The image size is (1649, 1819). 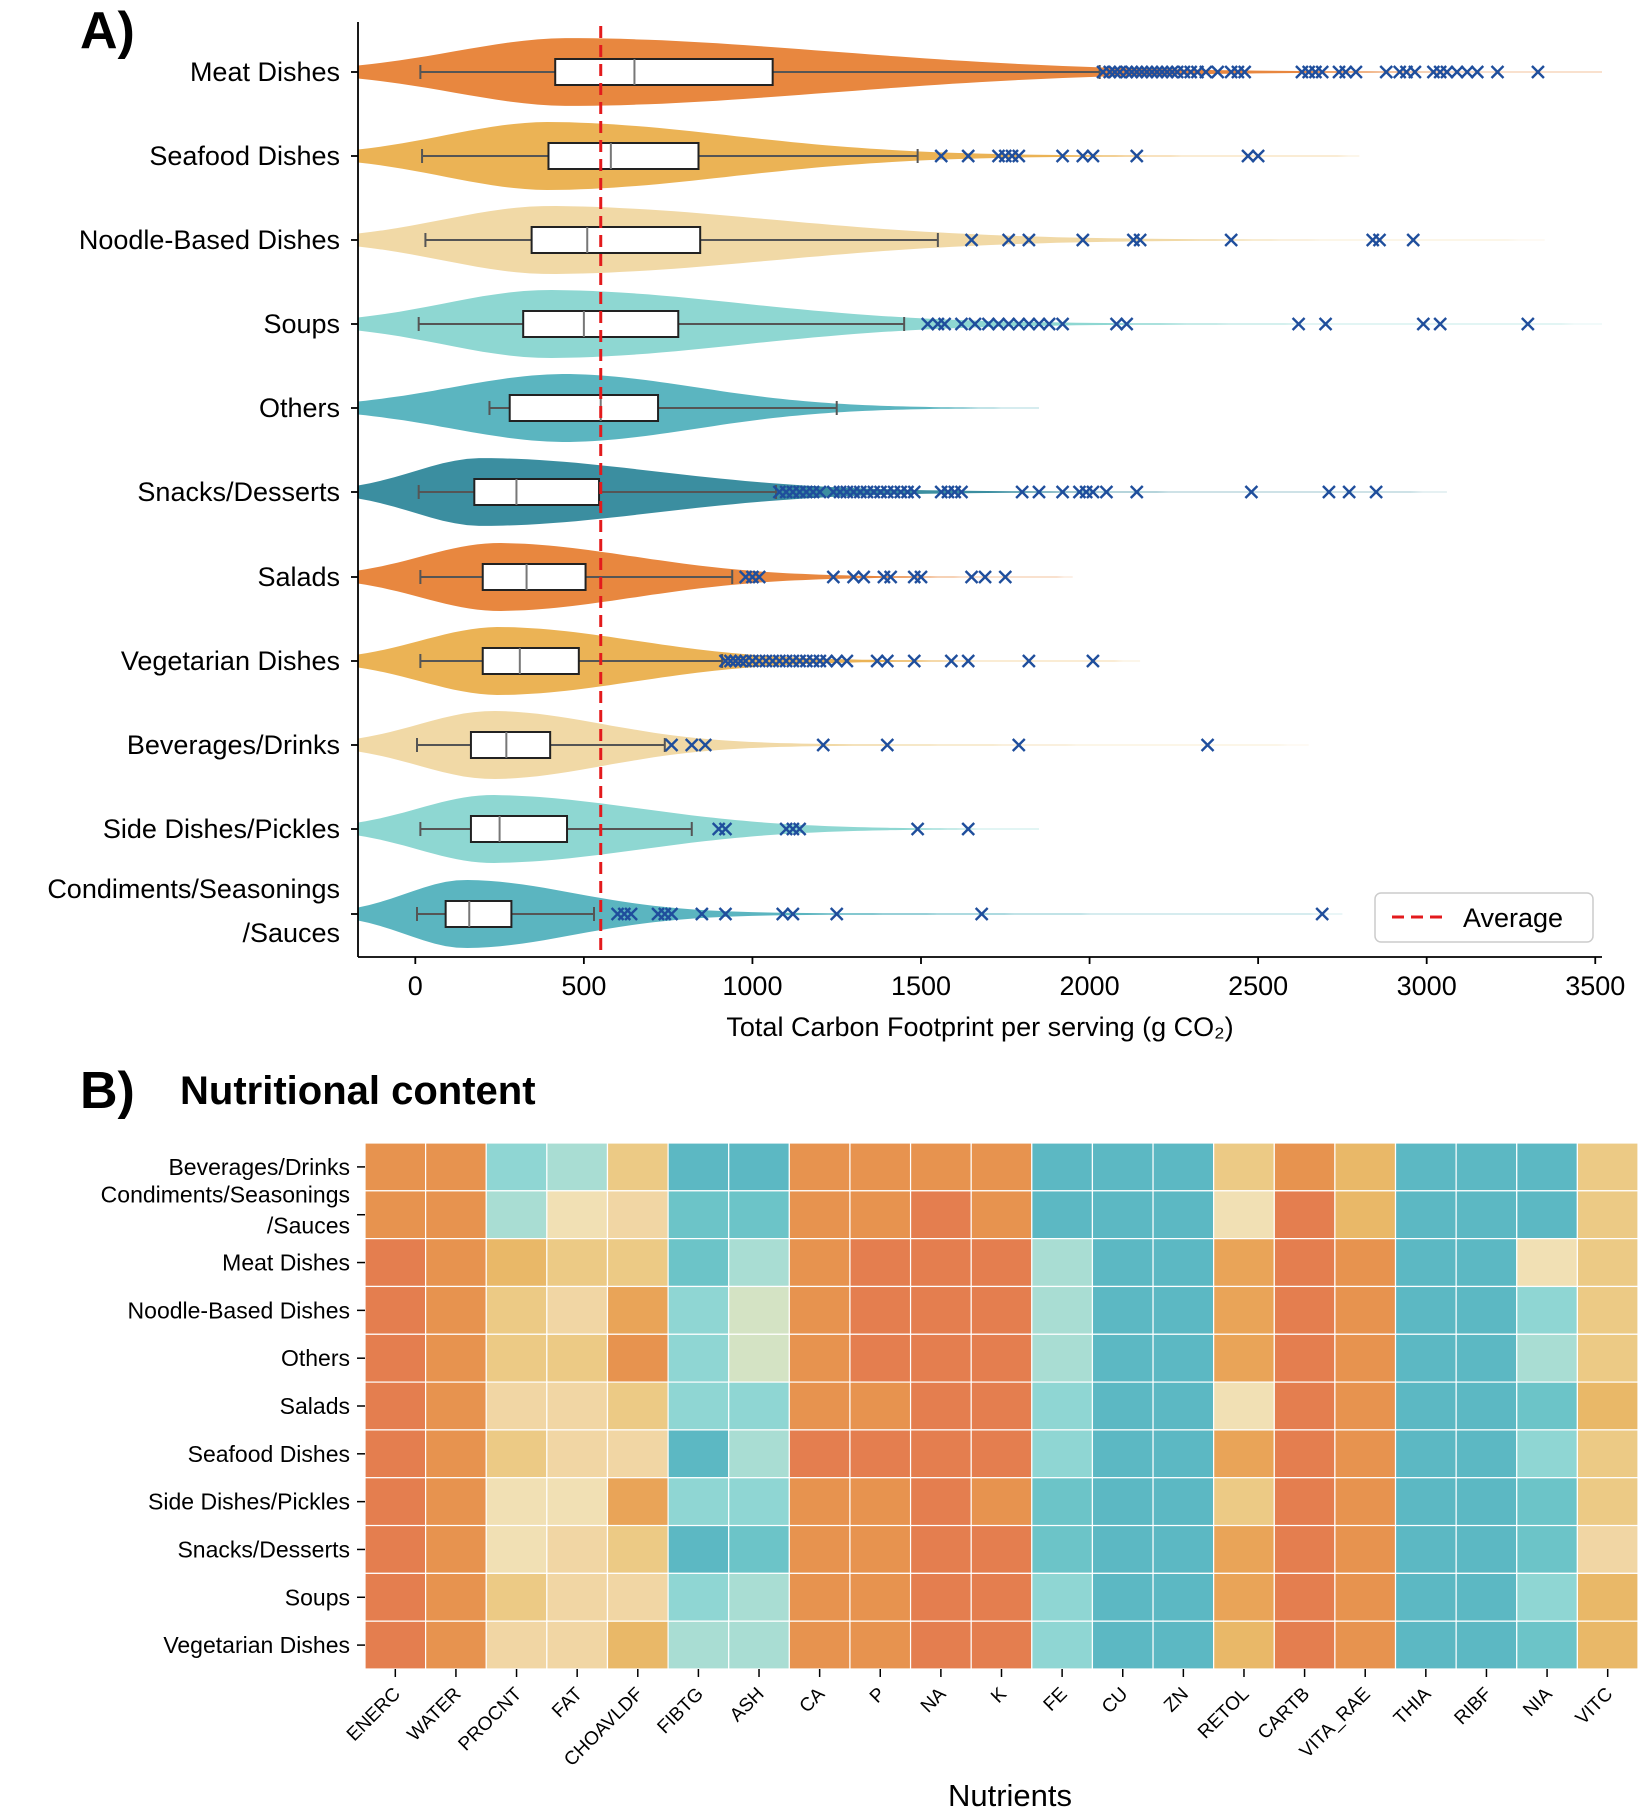 What do you see at coordinates (752, 986) in the screenshot?
I see `x-tick-label: 1000` at bounding box center [752, 986].